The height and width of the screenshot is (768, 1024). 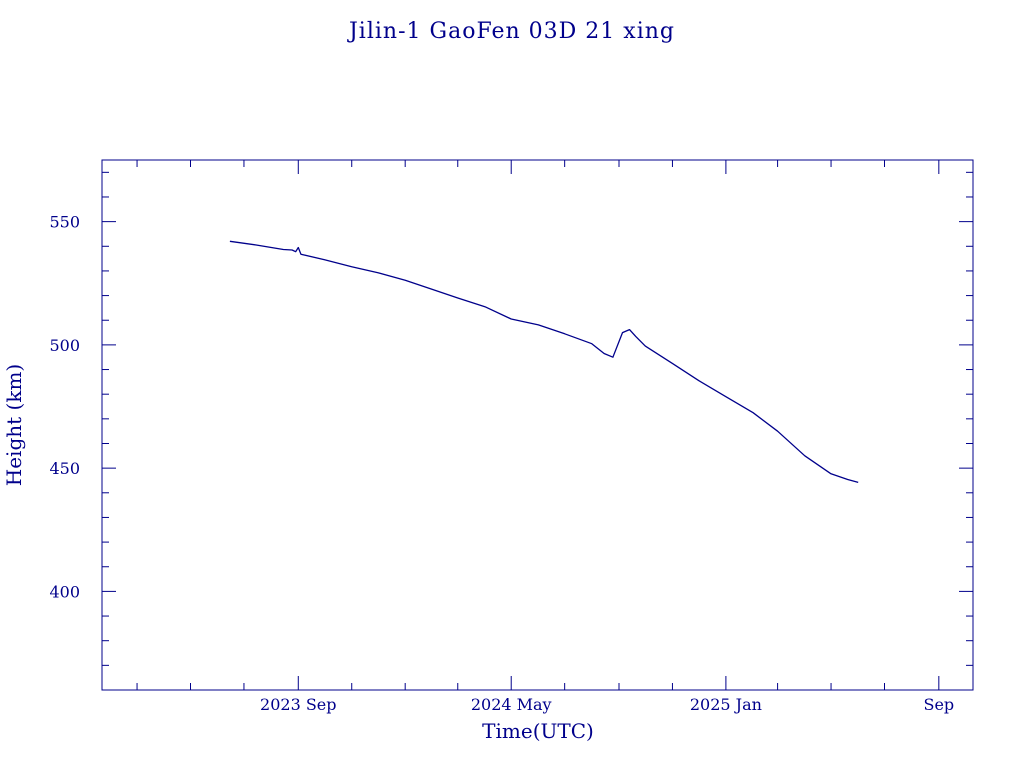 What do you see at coordinates (538, 731) in the screenshot?
I see `x-axis-label: Time(UTC)` at bounding box center [538, 731].